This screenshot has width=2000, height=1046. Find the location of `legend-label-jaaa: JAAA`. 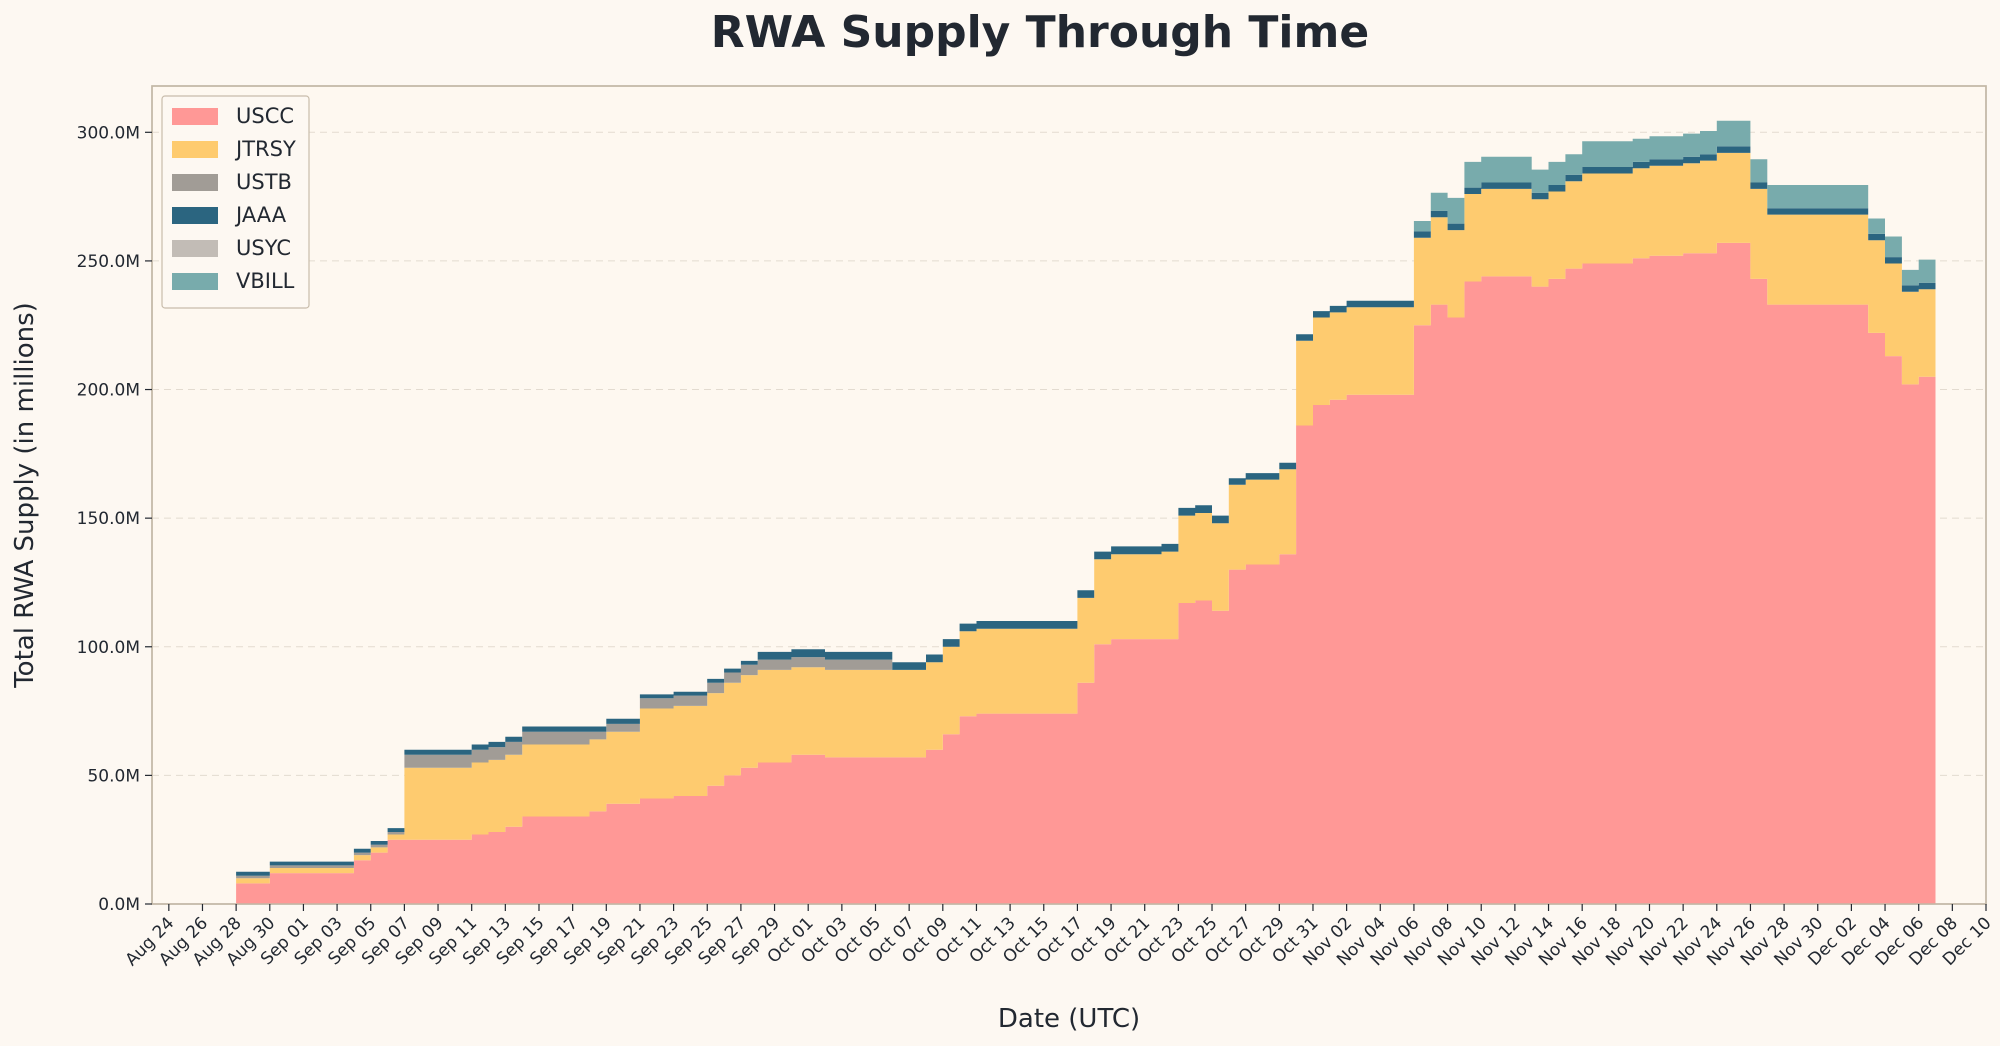

legend-label-jaaa: JAAA is located at coordinates (260, 215).